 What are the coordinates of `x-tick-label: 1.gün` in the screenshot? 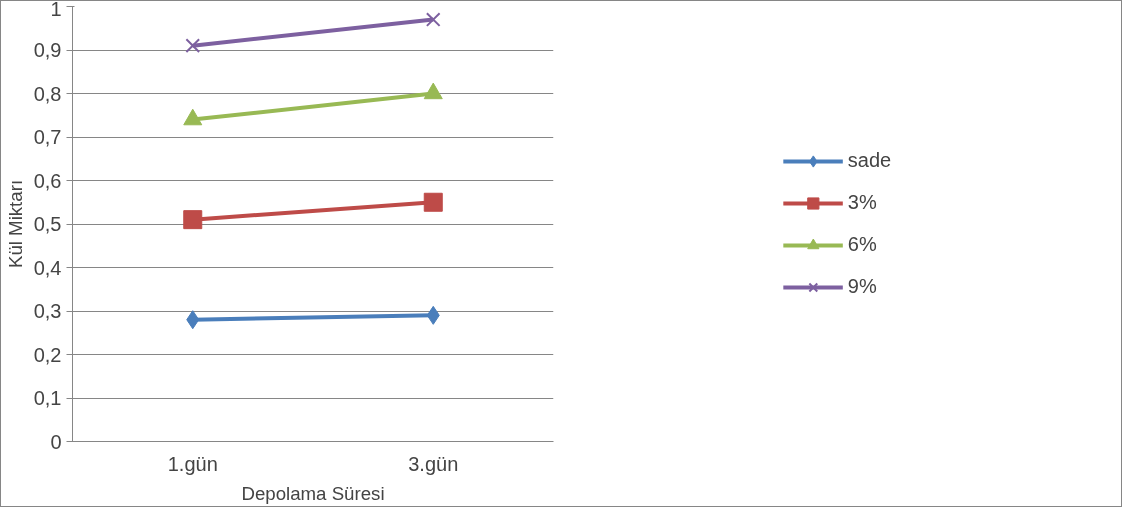 It's located at (192, 463).